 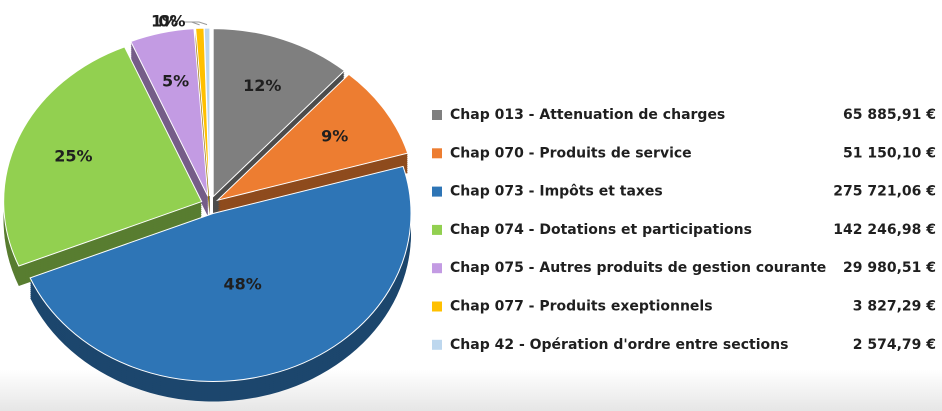 What do you see at coordinates (171, 21) in the screenshot?
I see `percent-label: 0%` at bounding box center [171, 21].